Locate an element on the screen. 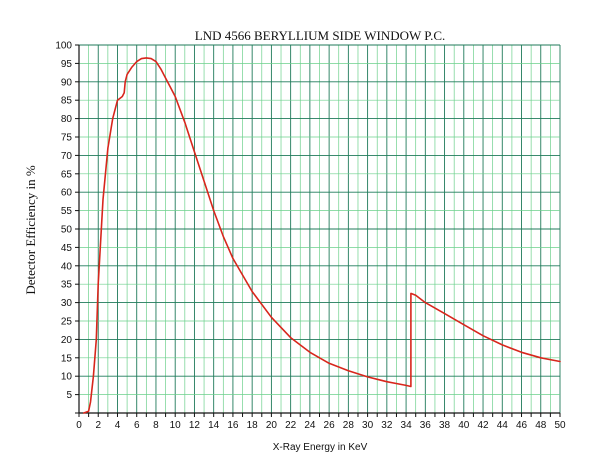 The width and height of the screenshot is (600, 473). y-tick-label: 40 is located at coordinates (67, 266).